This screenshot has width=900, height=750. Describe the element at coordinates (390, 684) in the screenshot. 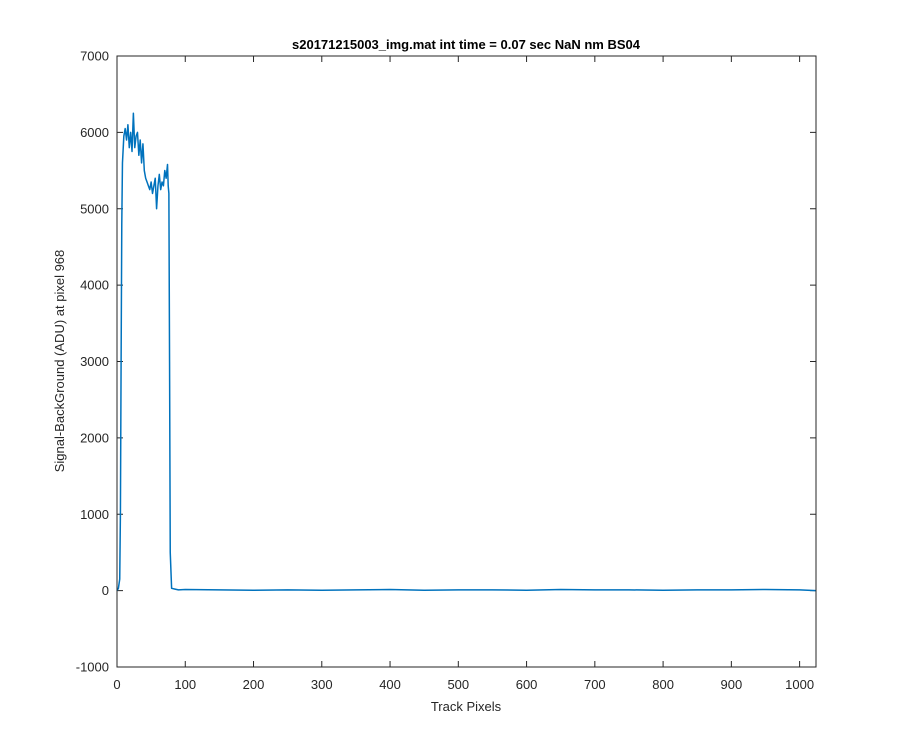

I see `x-tick-label: 400` at that location.